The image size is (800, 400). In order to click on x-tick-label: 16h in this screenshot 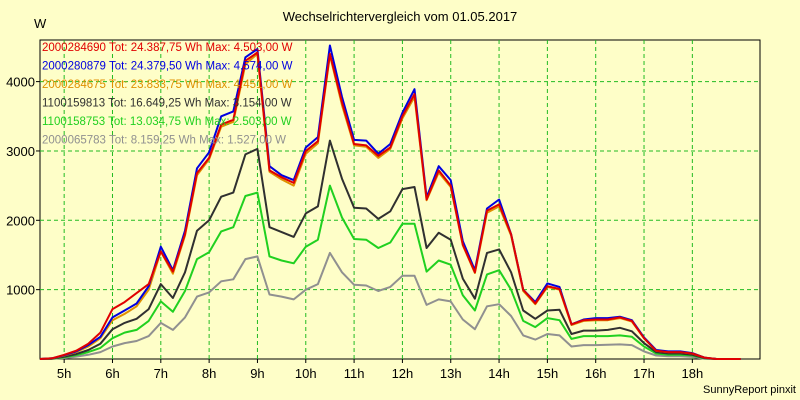, I will do `click(596, 373)`.